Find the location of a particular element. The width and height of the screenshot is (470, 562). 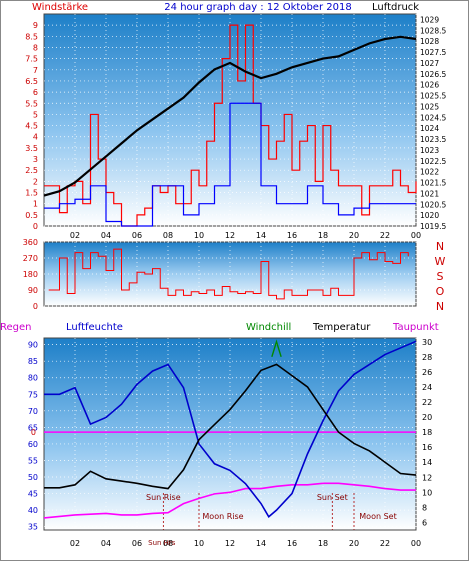

wind-tick: 5 is located at coordinates (35, 114).